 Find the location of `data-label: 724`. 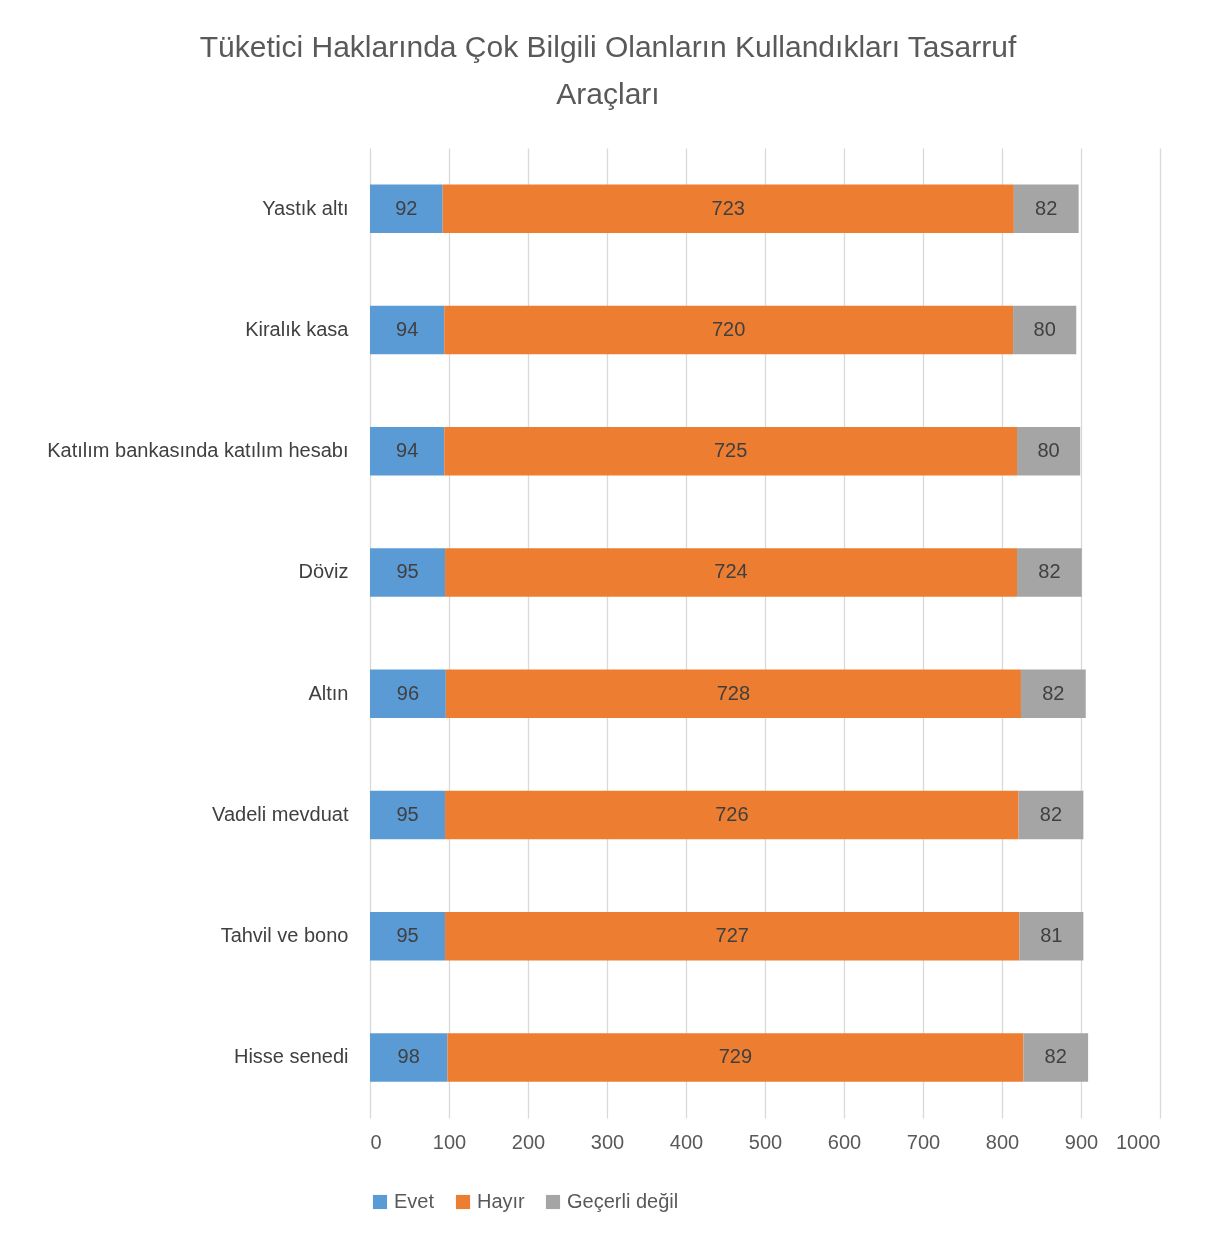

data-label: 724 is located at coordinates (731, 571).